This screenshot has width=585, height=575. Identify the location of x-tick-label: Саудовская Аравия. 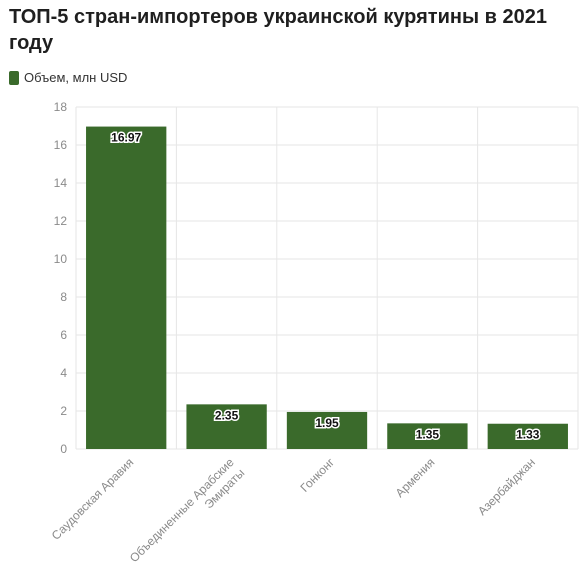
(93, 499).